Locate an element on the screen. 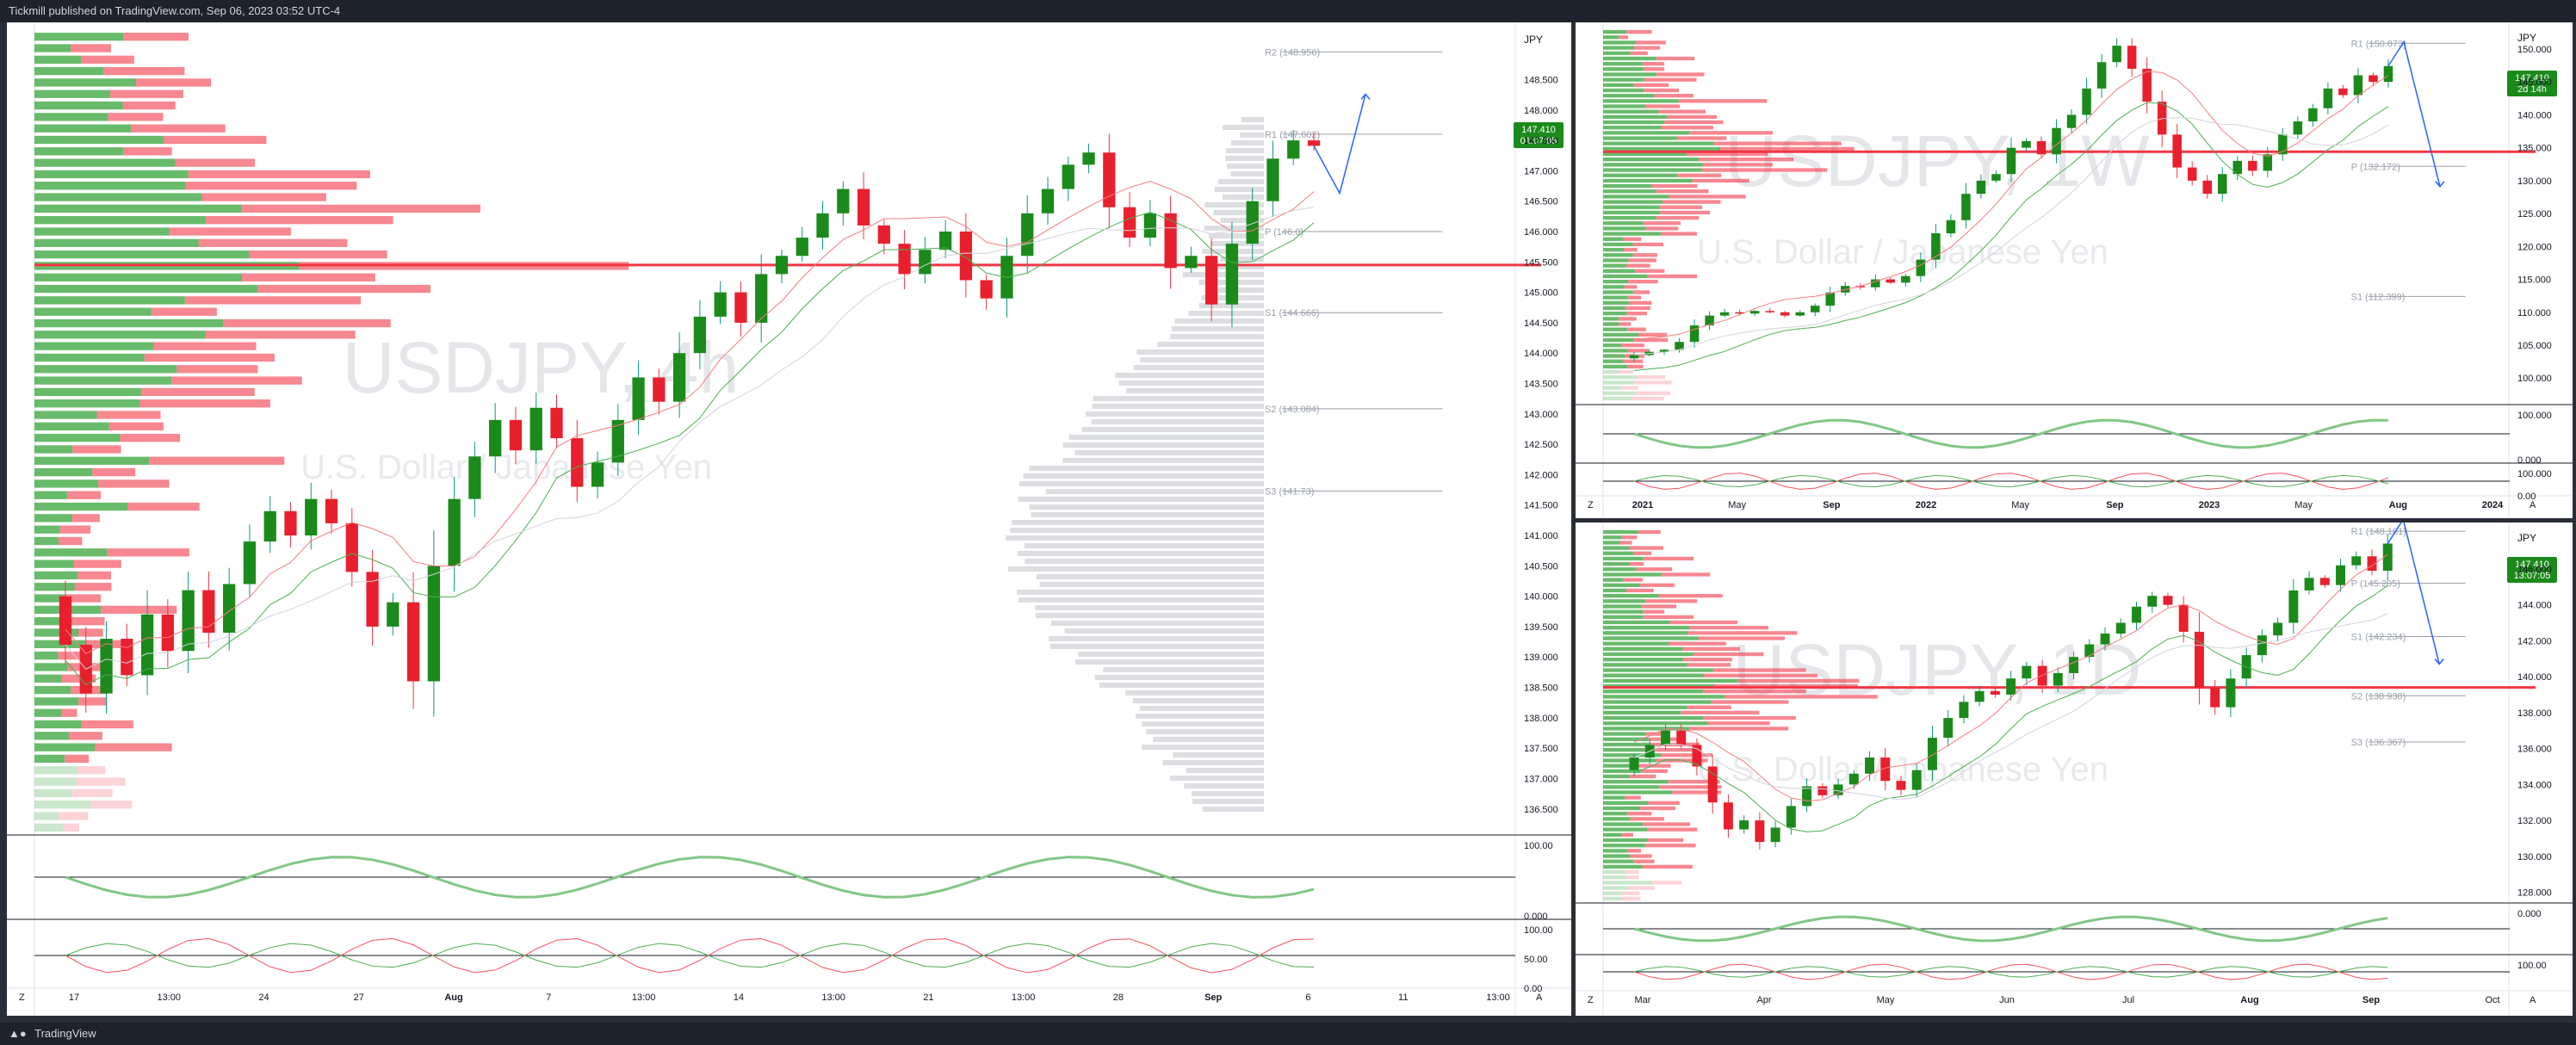  pivot-label-2: S1 (142.234) is located at coordinates (2378, 638).